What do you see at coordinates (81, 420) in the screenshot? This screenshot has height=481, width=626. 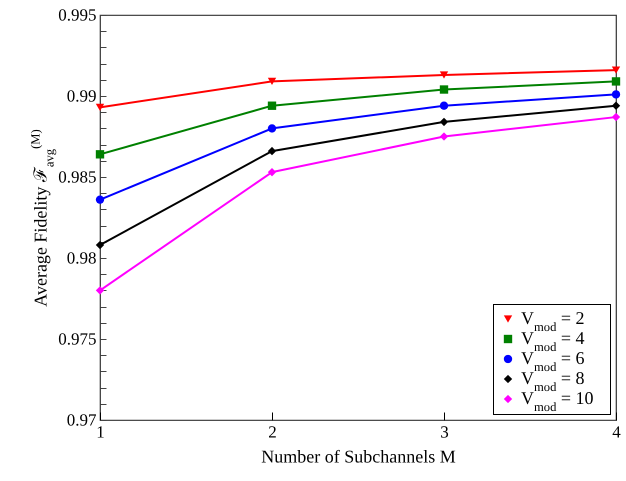 I see `y-tick-label: 0.97` at bounding box center [81, 420].